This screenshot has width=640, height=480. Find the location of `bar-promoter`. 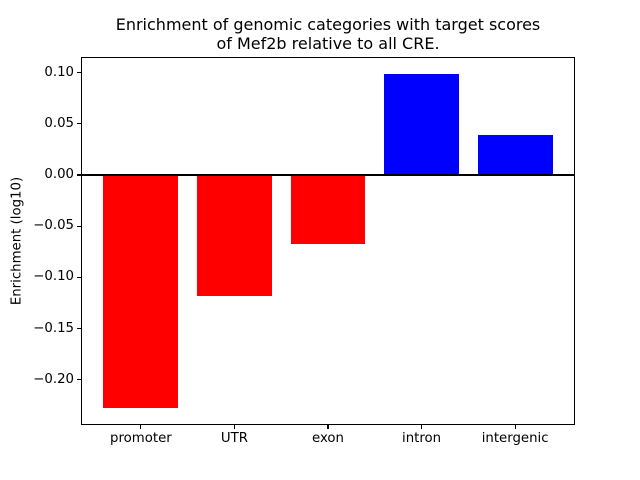

bar-promoter is located at coordinates (141, 292).